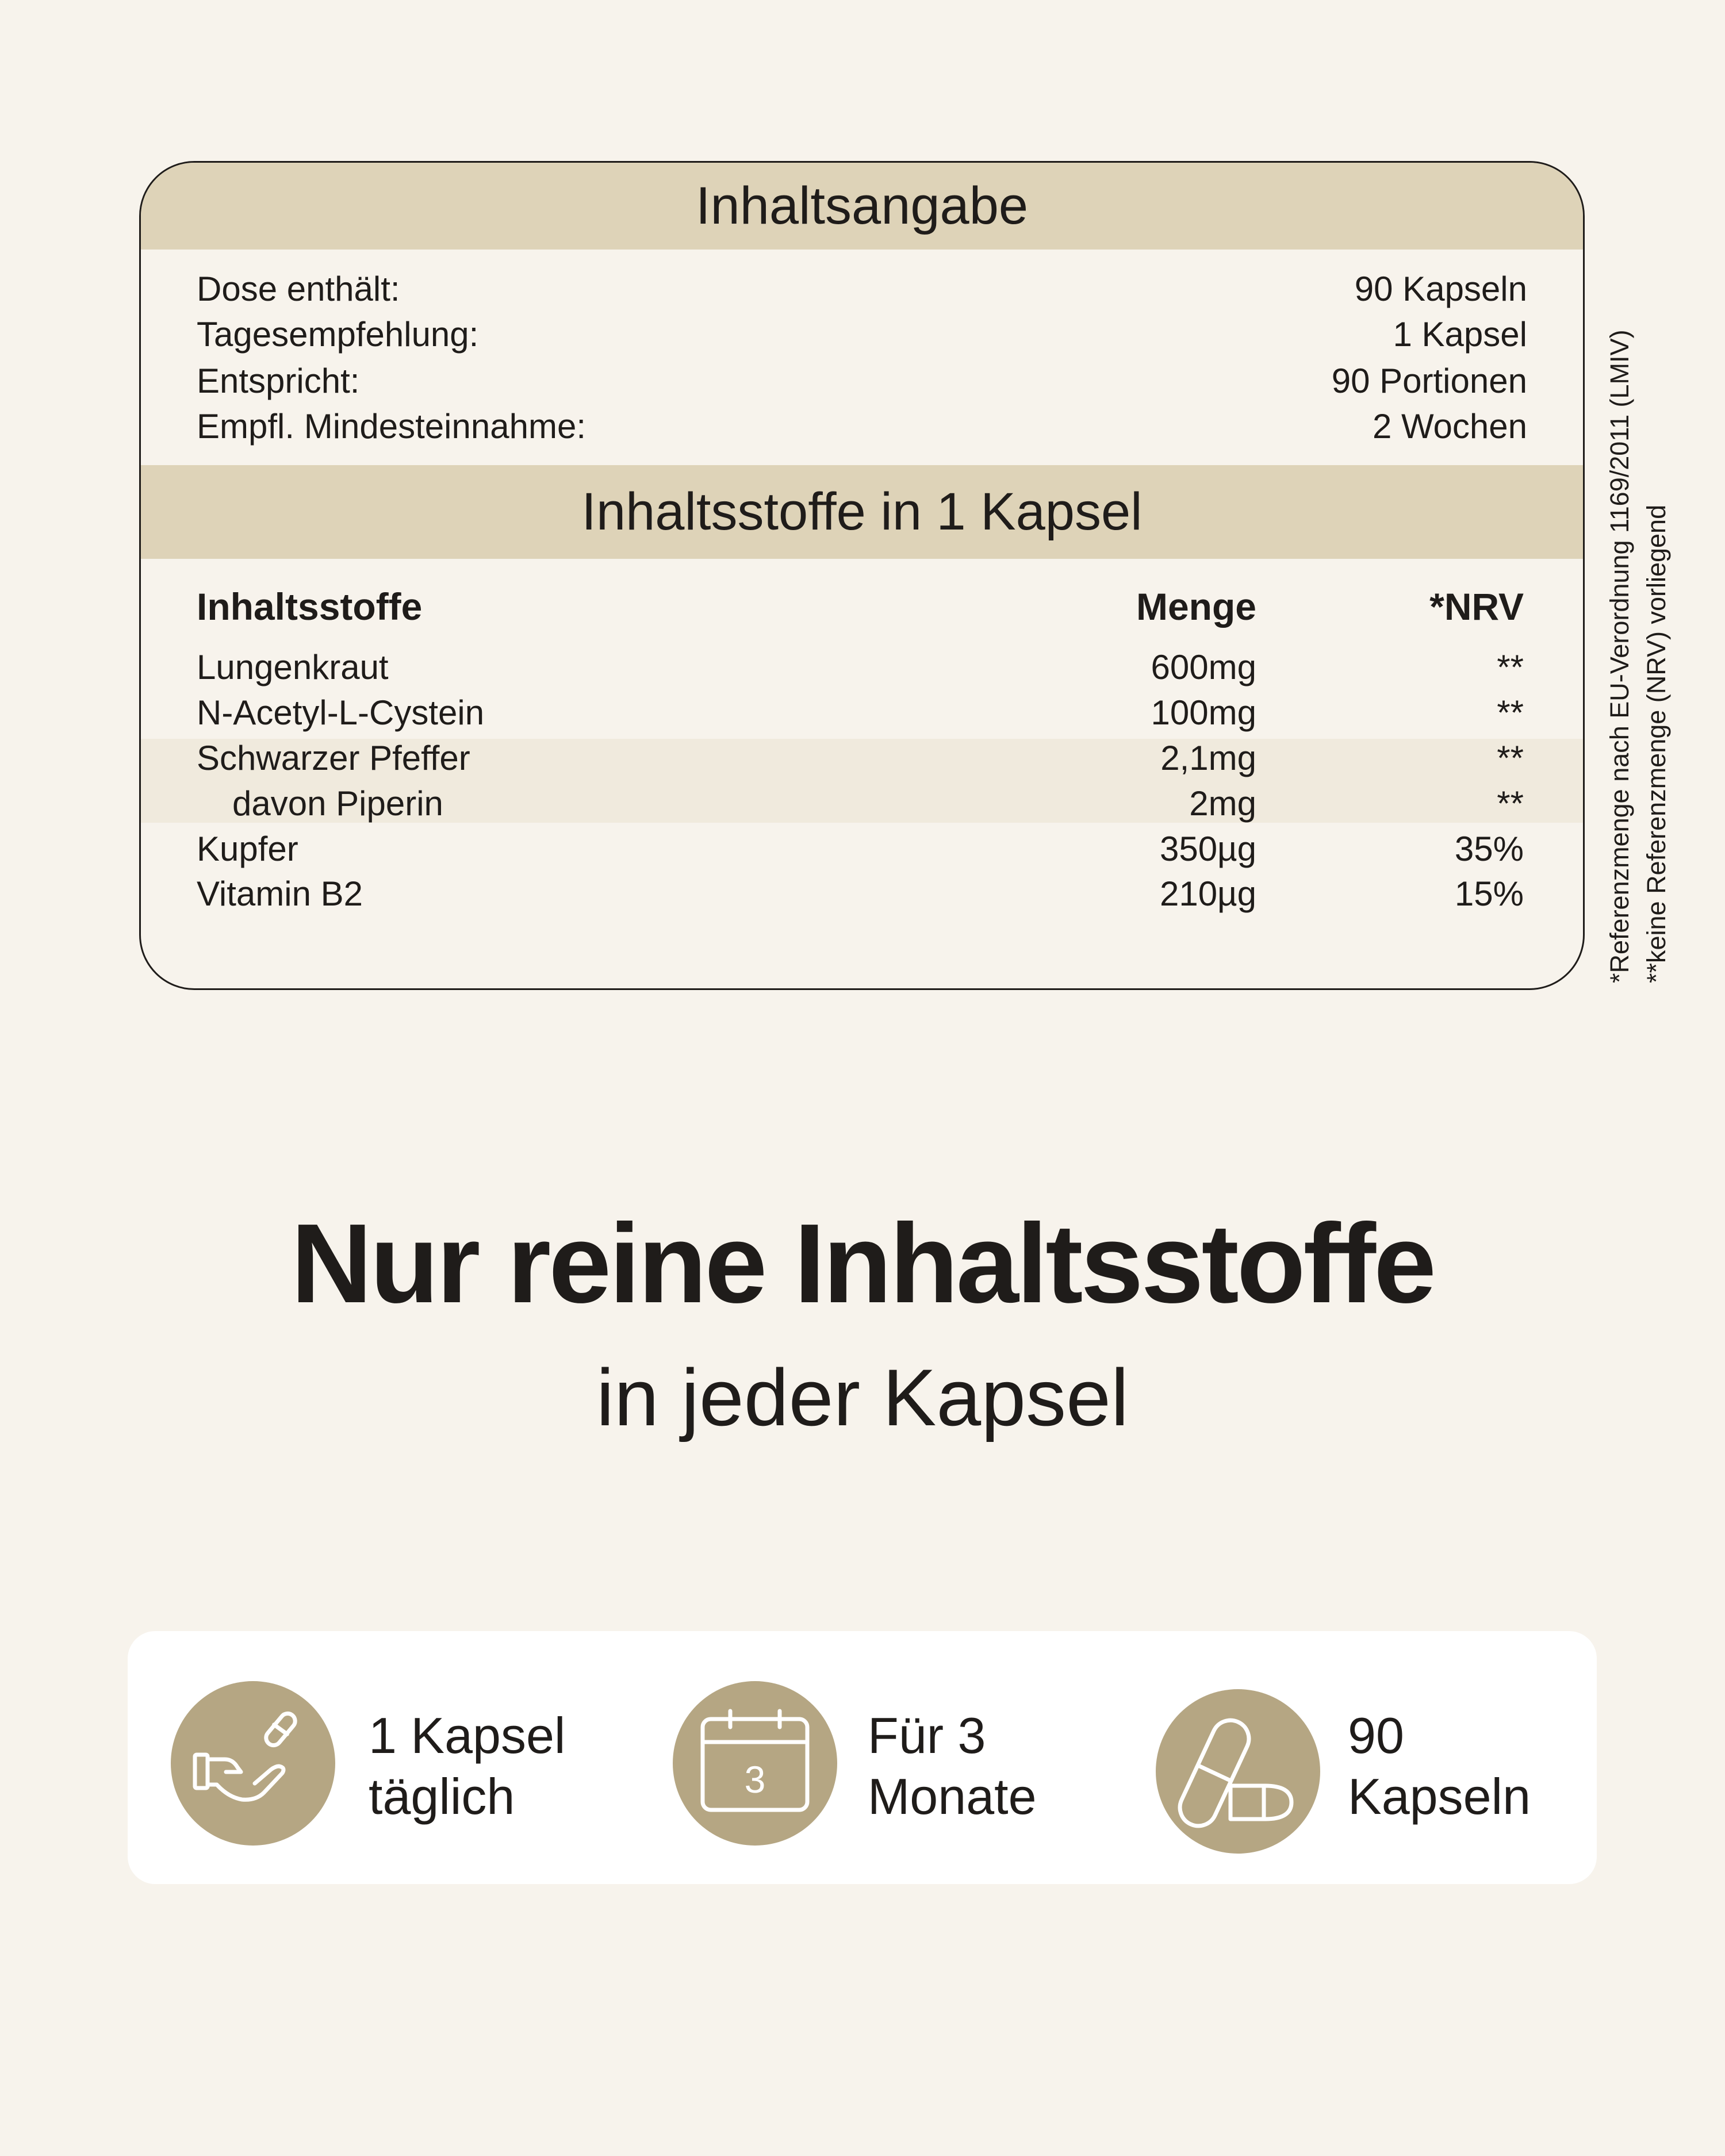  I want to click on header-name: Inhaltsstoffe, so click(310, 606).